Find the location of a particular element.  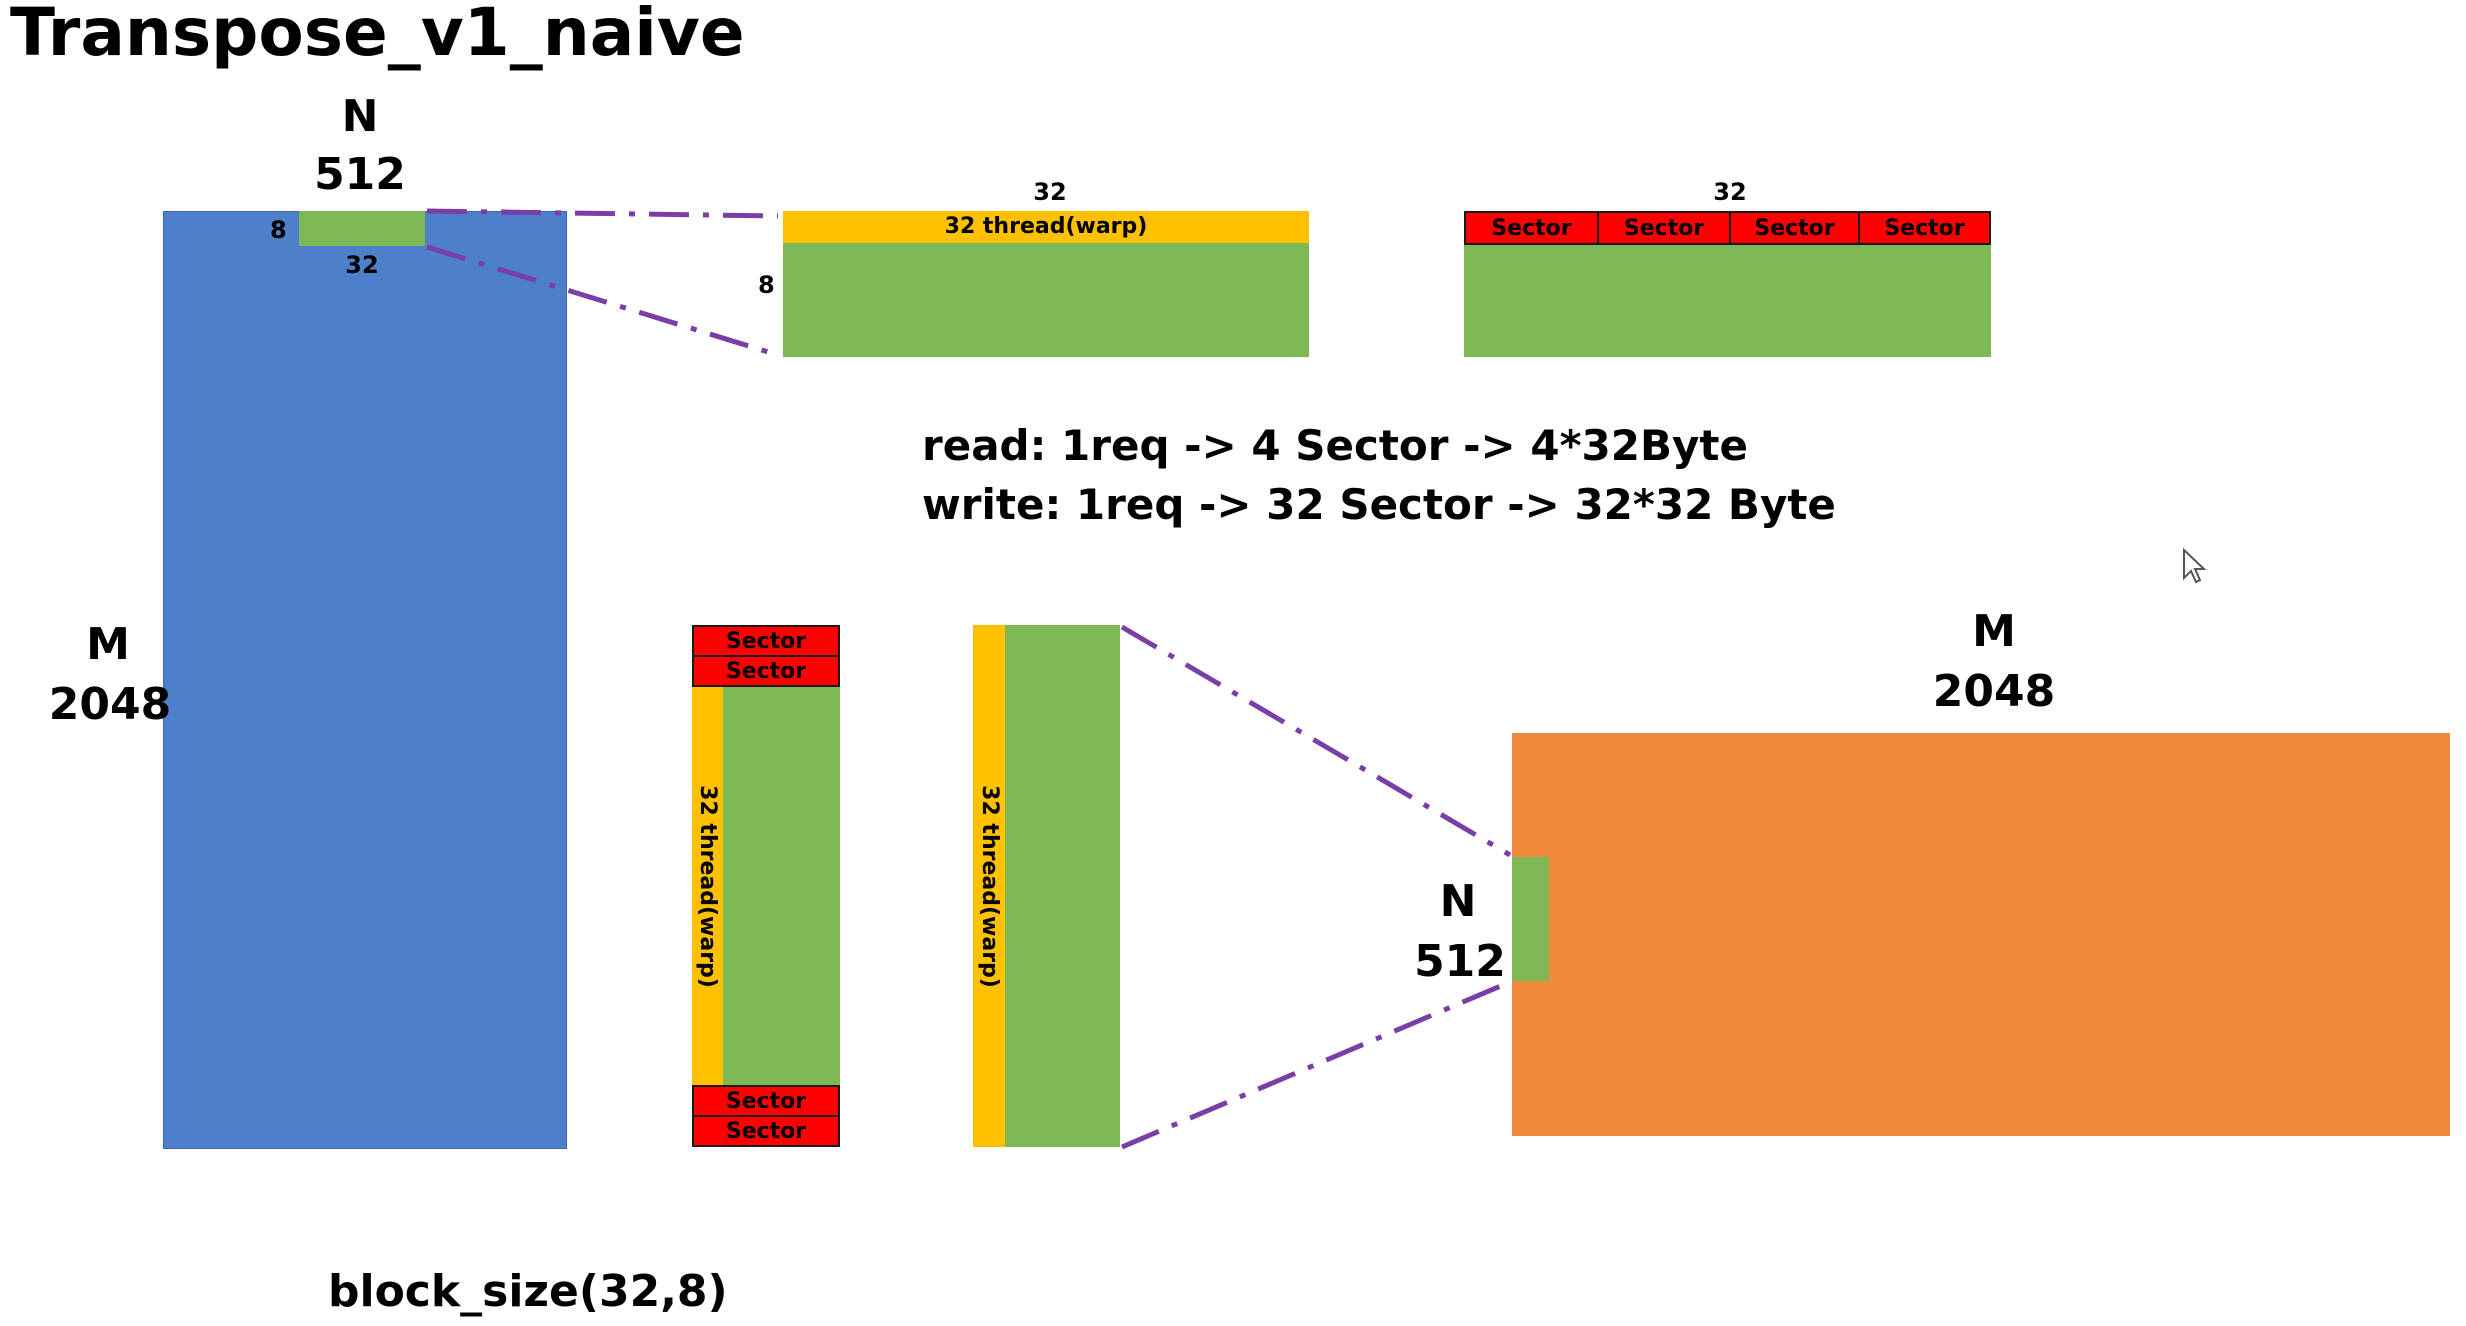

read-sector-3: Sector is located at coordinates (1794, 228).